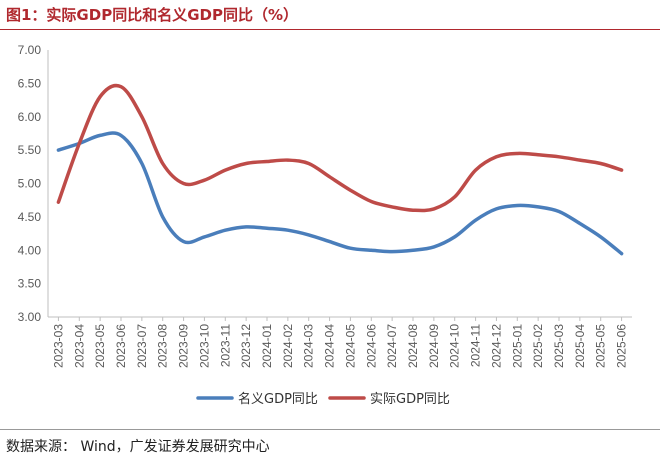 The image size is (660, 460). I want to click on x-tick-label: 2023-07, so click(142, 346).